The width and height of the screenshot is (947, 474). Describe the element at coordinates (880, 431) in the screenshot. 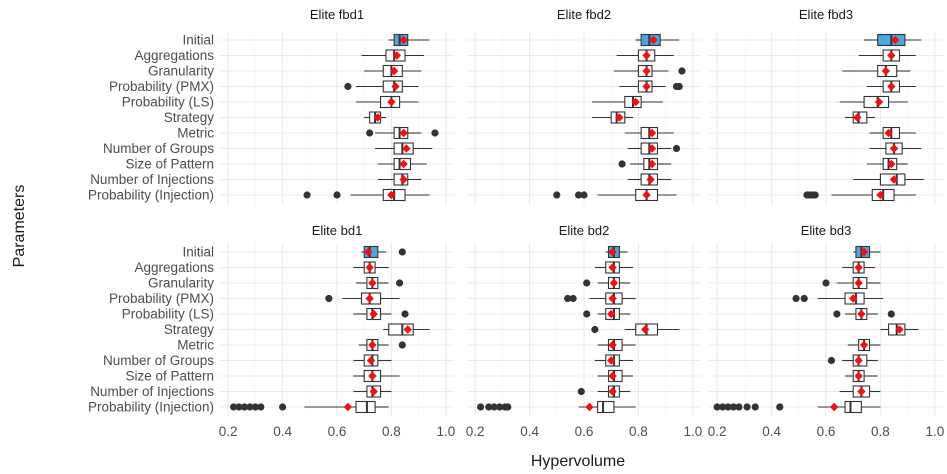

I see `x-tick-label: 0.8` at that location.